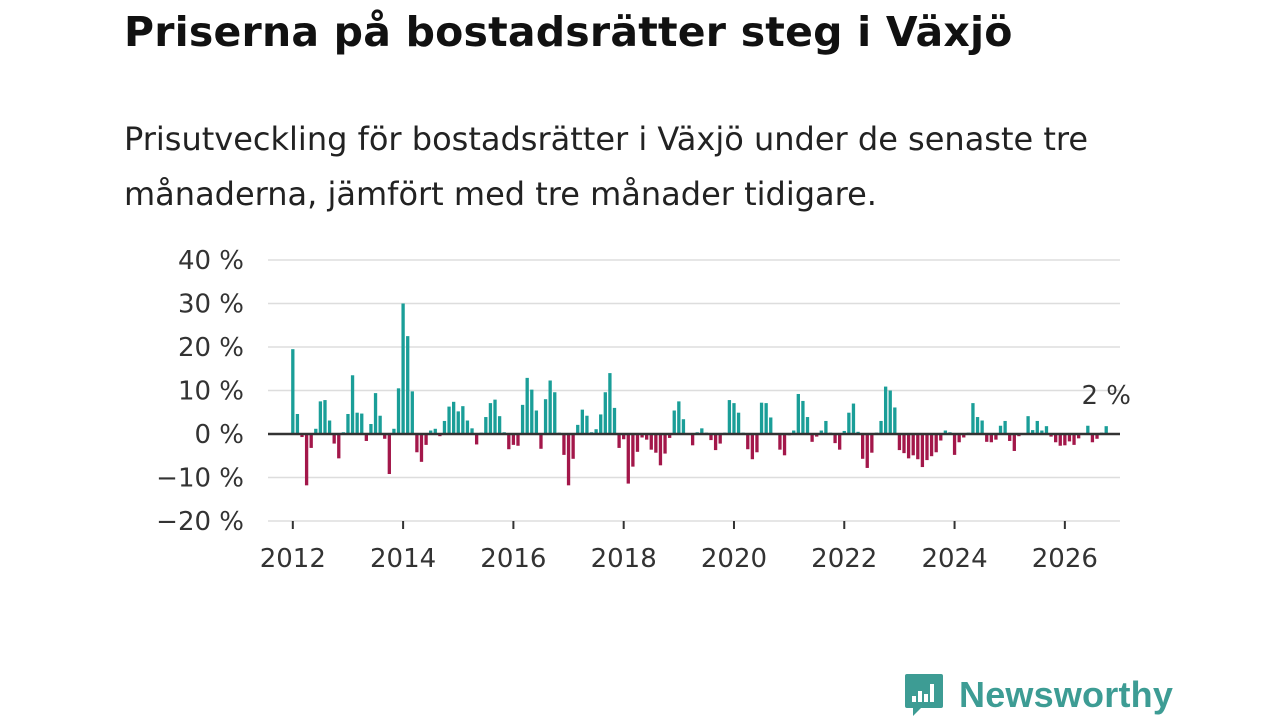  What do you see at coordinates (513, 559) in the screenshot?
I see `x-tick-label: 2016` at bounding box center [513, 559].